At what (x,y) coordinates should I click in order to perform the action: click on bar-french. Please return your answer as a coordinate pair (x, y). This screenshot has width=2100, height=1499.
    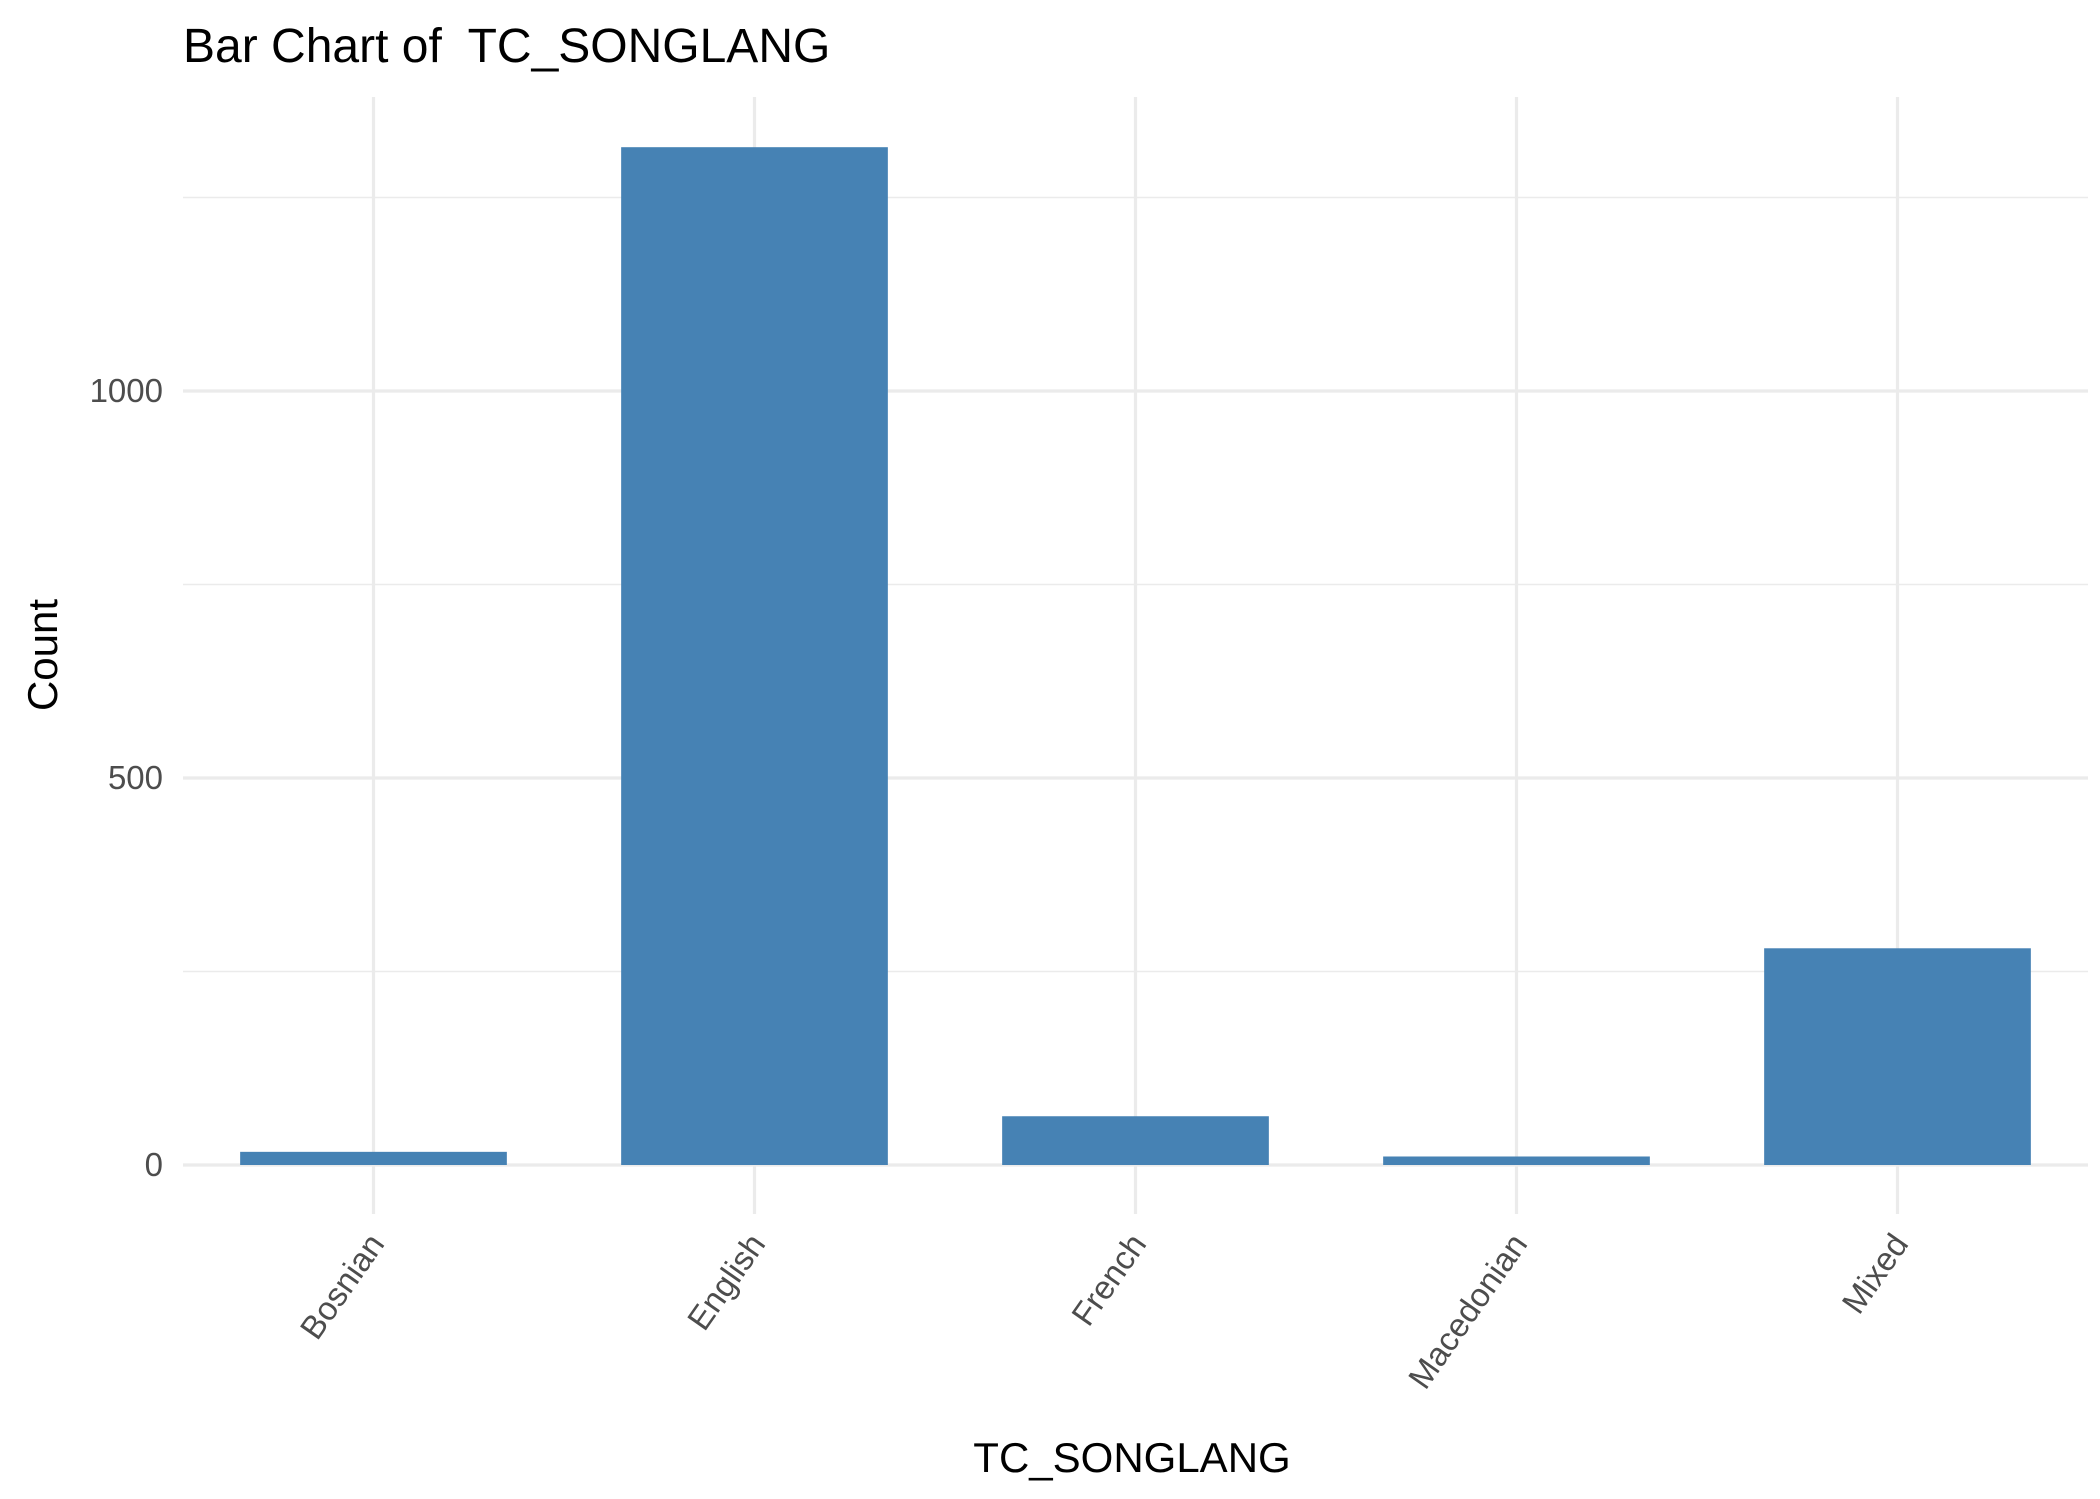
    Looking at the image, I should click on (1135, 1140).